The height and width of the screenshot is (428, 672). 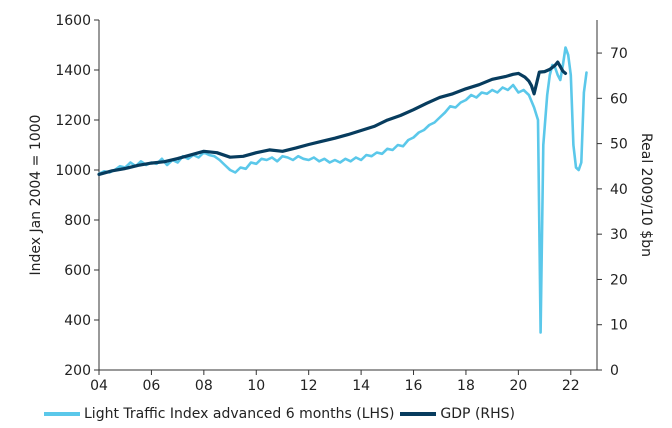 What do you see at coordinates (619, 235) in the screenshot?
I see `right-tick-label: 30` at bounding box center [619, 235].